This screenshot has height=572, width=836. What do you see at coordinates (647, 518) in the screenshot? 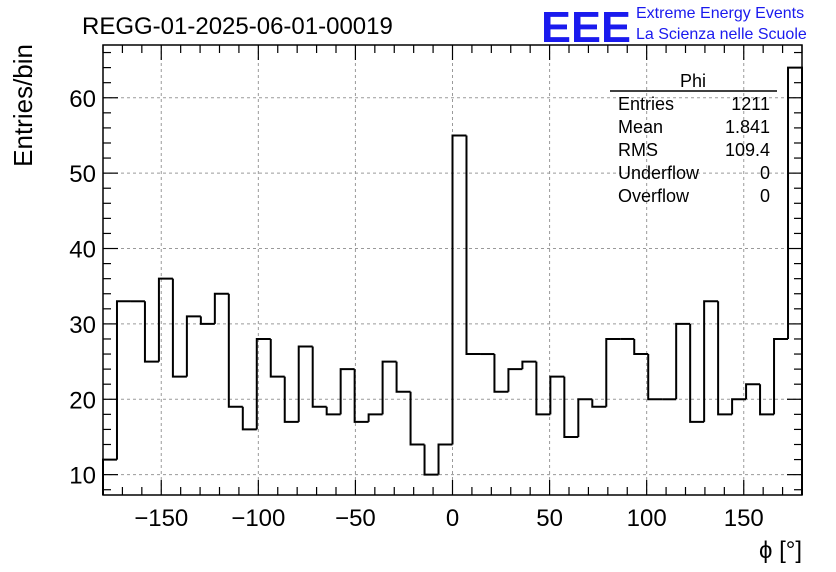
I see `x-tick-label: 100` at bounding box center [647, 518].